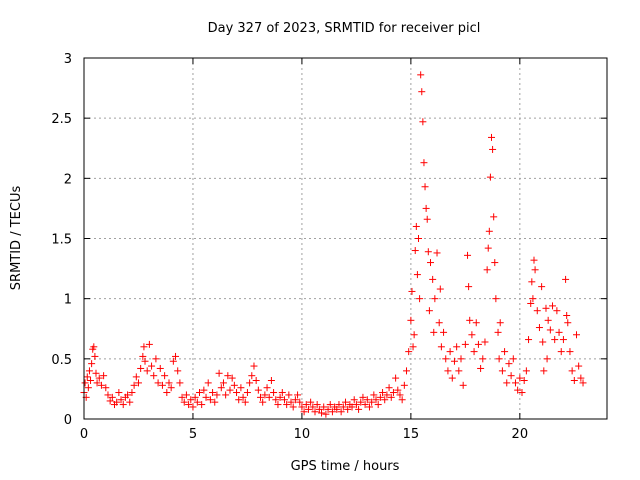 The image size is (640, 480). I want to click on y-tick-label: 1, so click(68, 300).